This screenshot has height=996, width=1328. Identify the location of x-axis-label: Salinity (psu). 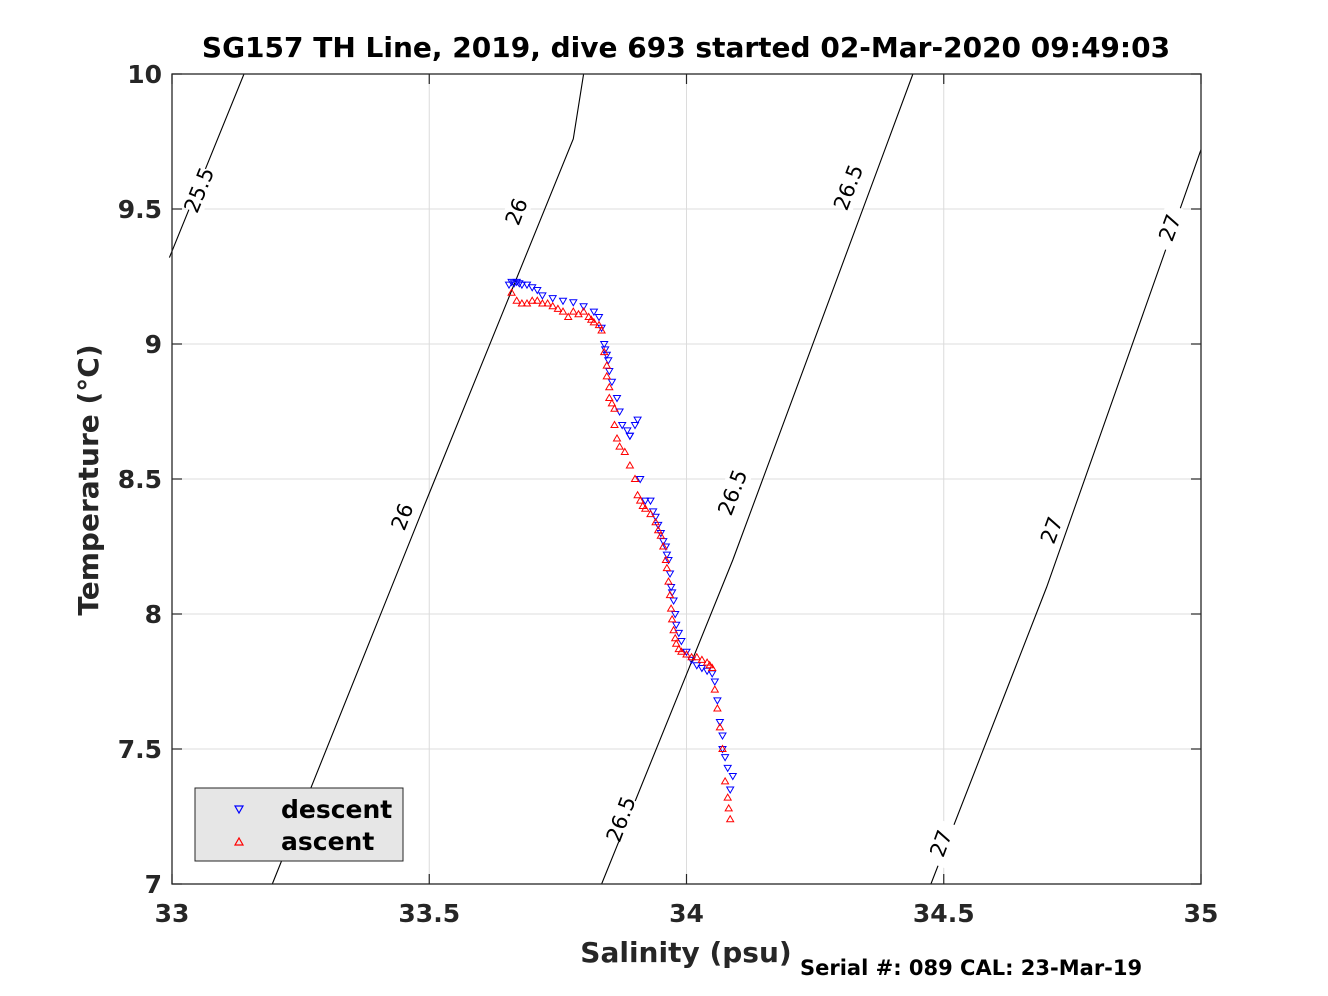
(685, 952).